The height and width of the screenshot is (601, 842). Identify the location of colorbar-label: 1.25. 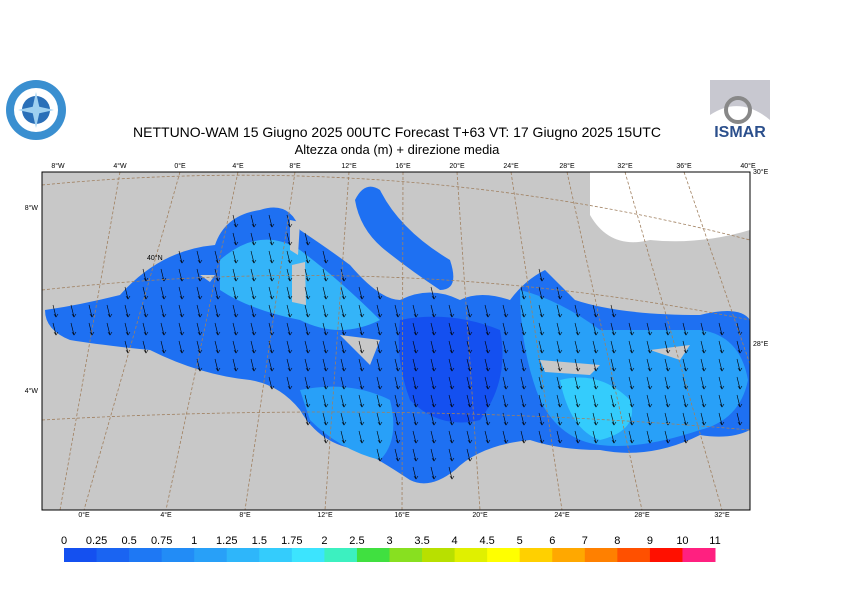
(226, 541).